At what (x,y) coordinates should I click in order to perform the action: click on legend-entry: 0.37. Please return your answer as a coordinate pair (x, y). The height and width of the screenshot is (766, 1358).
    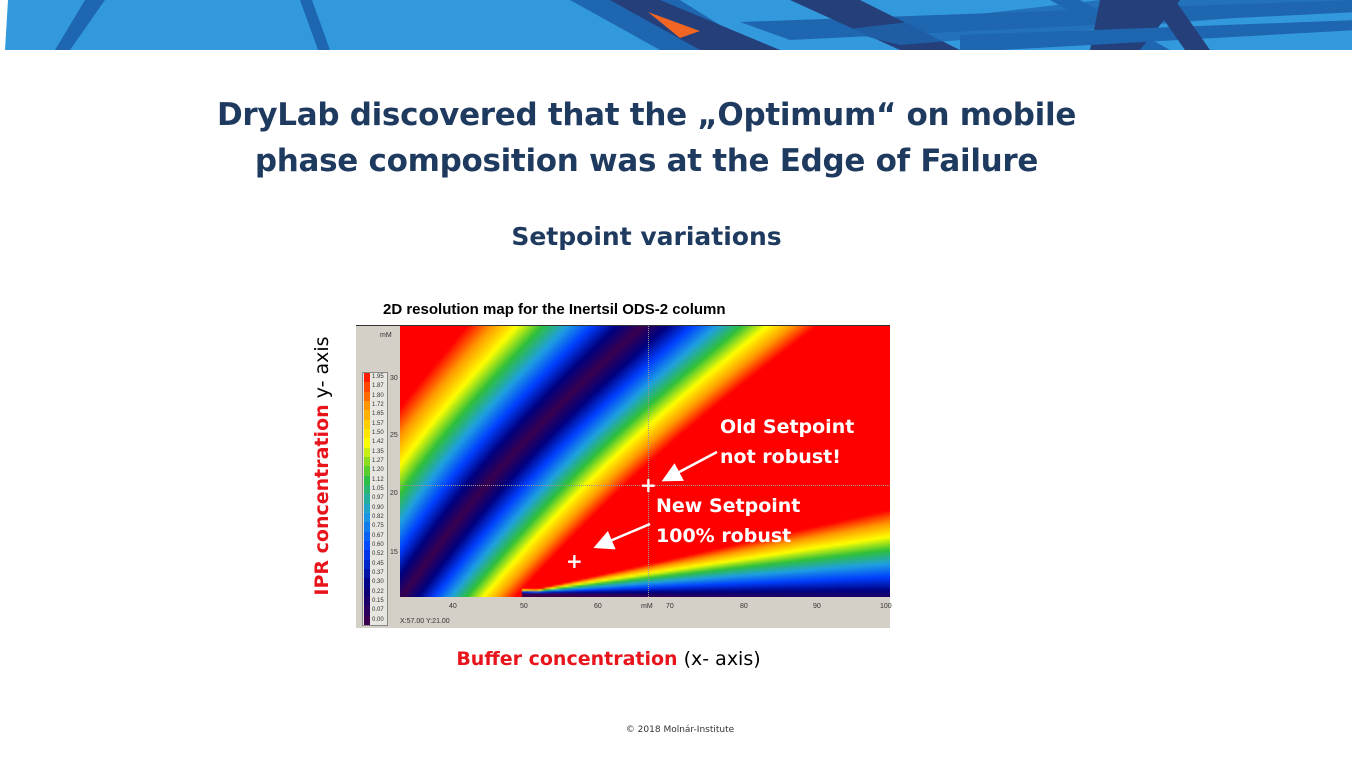
    Looking at the image, I should click on (375, 573).